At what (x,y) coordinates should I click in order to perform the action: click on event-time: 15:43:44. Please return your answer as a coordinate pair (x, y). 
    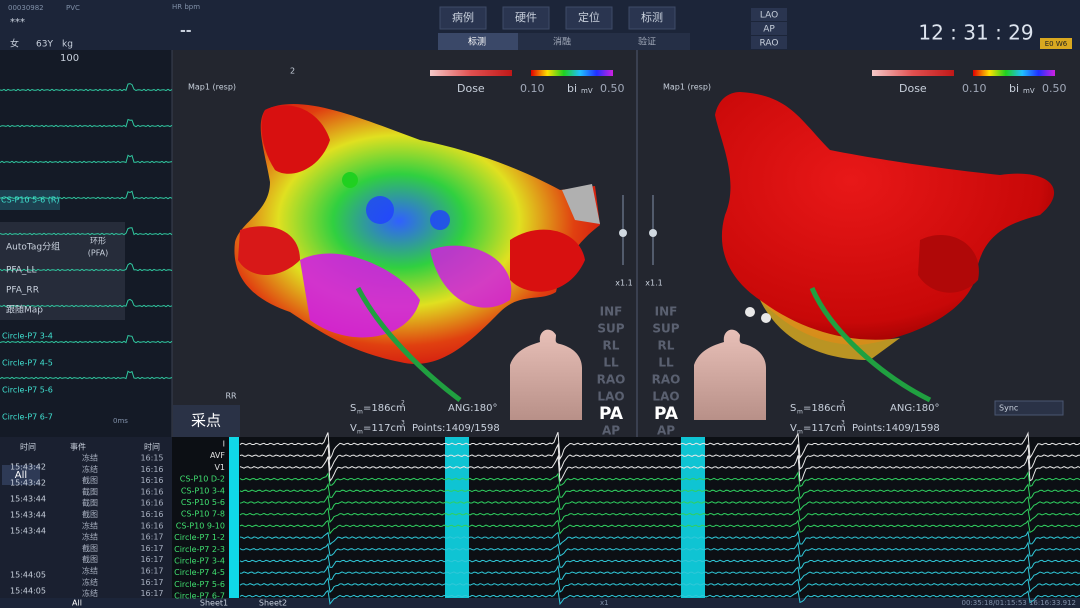
    Looking at the image, I should click on (28, 499).